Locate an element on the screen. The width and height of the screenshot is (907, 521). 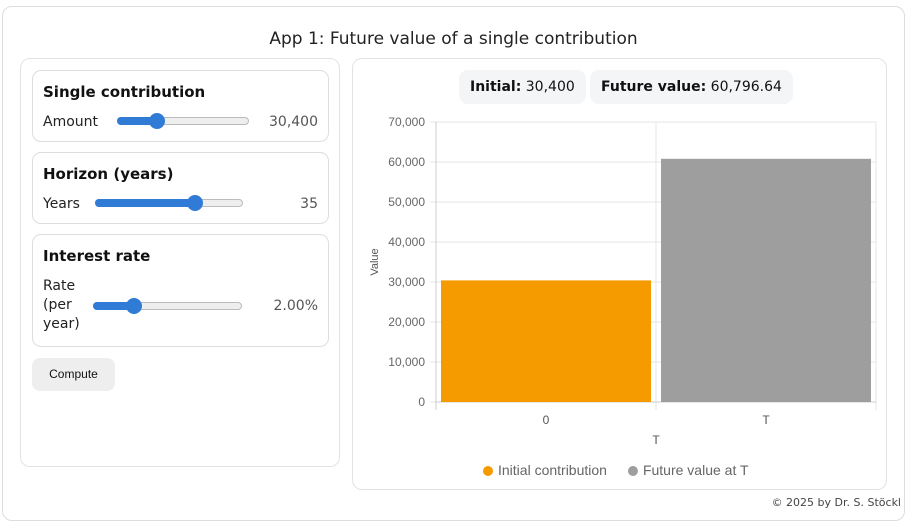
footer: © 2025 by Dr. S. Stöckl is located at coordinates (836, 502).